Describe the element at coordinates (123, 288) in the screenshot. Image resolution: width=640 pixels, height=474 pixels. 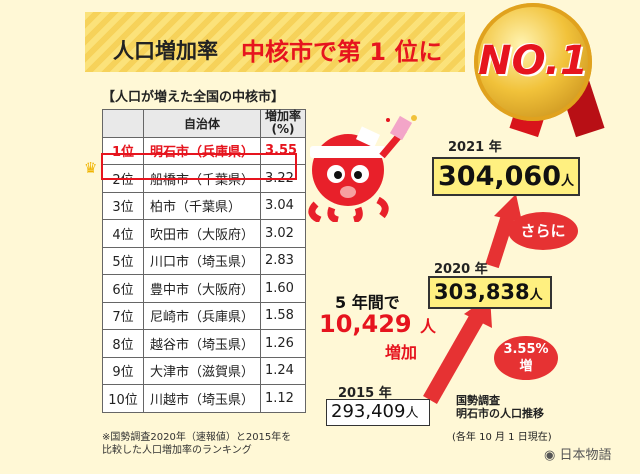
I see `rank-cell: 6位` at that location.